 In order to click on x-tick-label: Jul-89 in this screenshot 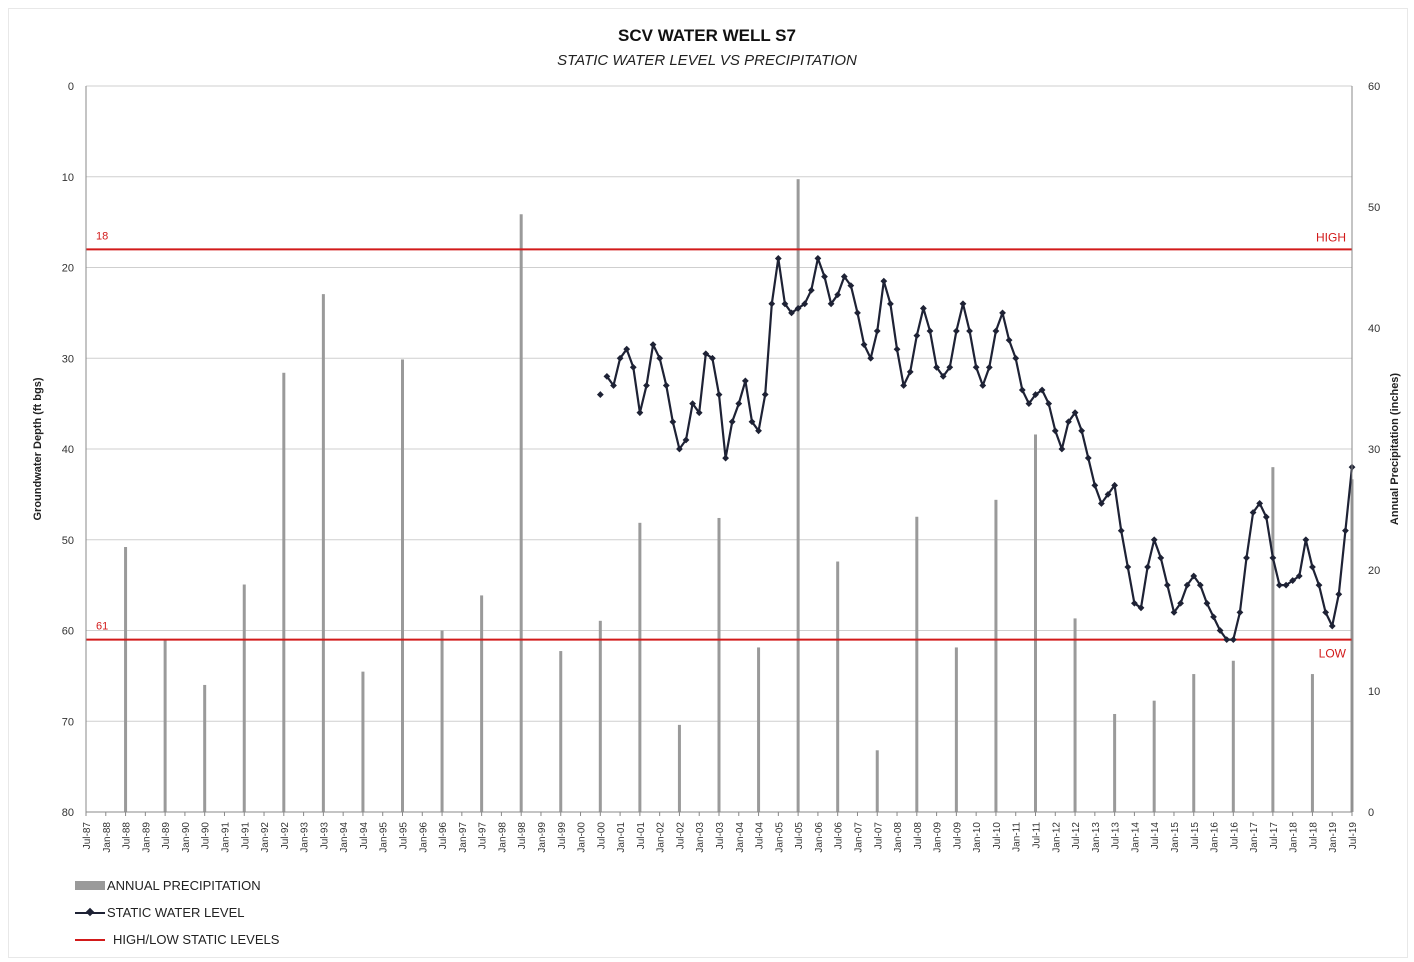, I will do `click(166, 836)`.